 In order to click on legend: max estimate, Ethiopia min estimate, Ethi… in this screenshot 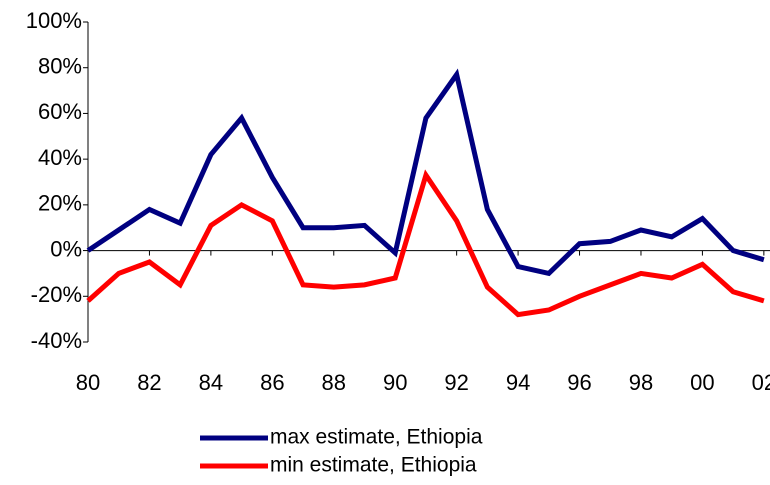, I will do `click(341, 451)`.